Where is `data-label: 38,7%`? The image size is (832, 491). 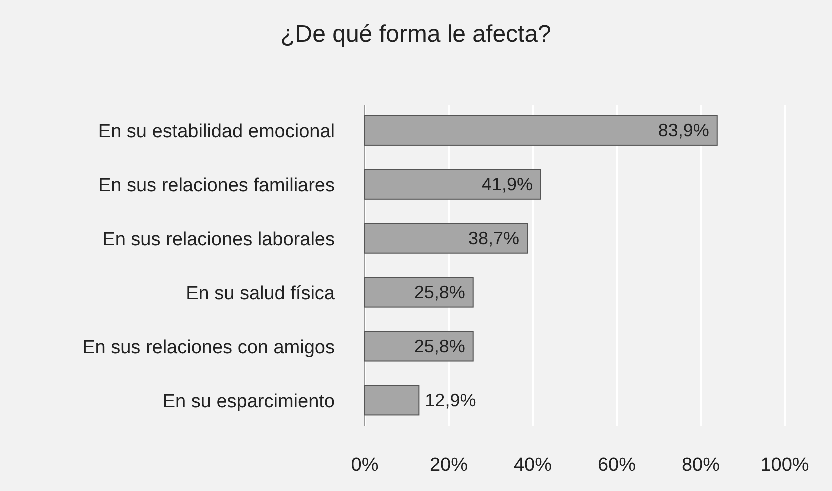
data-label: 38,7% is located at coordinates (494, 238).